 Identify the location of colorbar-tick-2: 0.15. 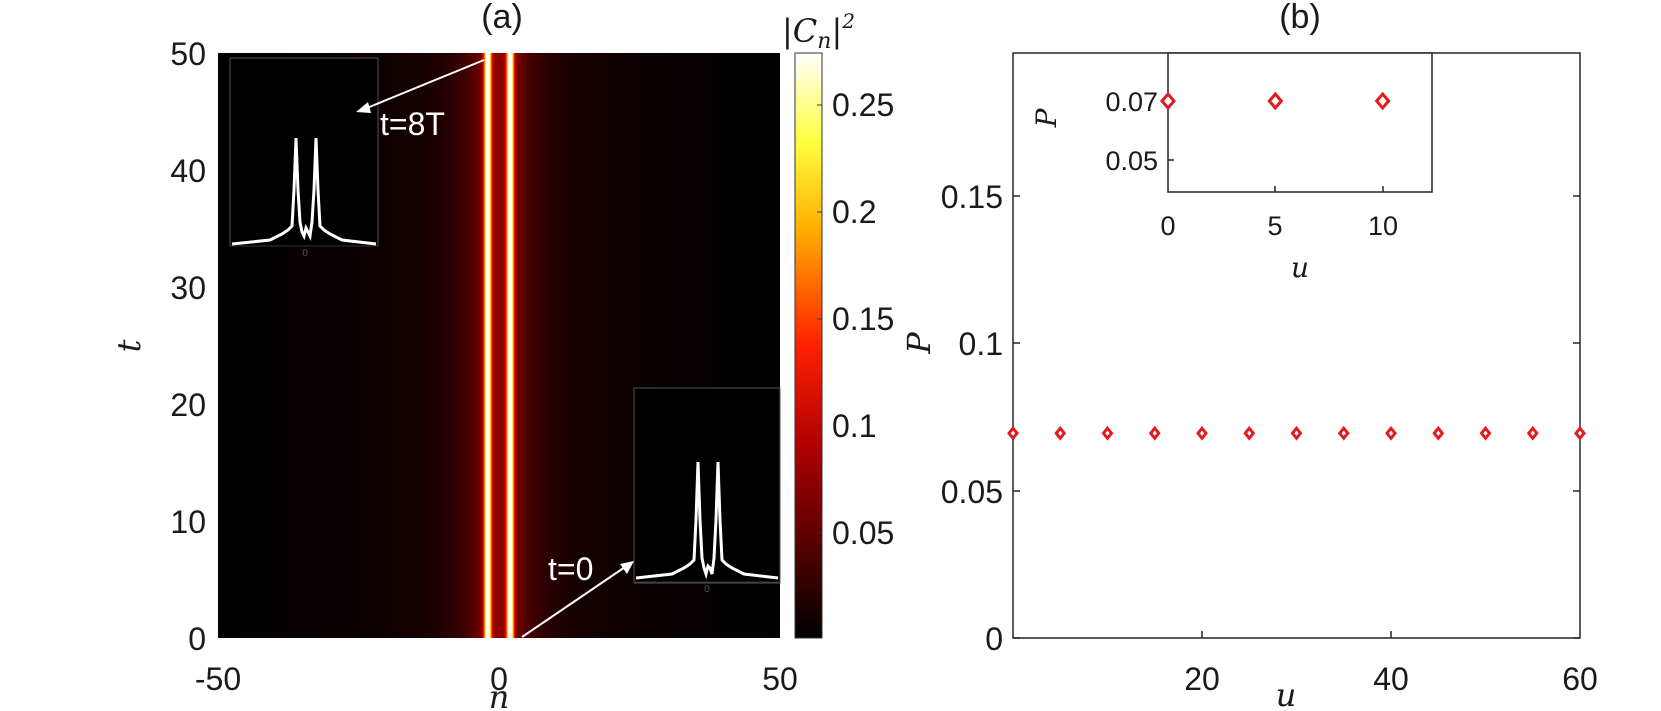
(863, 319).